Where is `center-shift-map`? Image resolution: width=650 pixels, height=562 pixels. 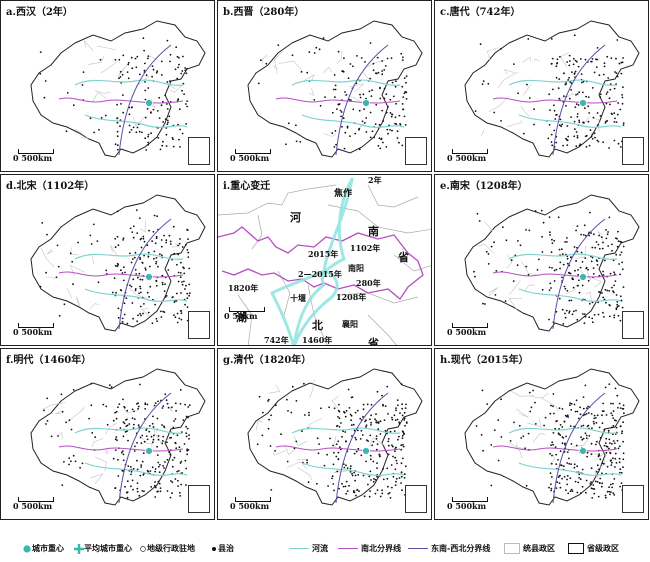
center-shift-map is located at coordinates (324, 261).